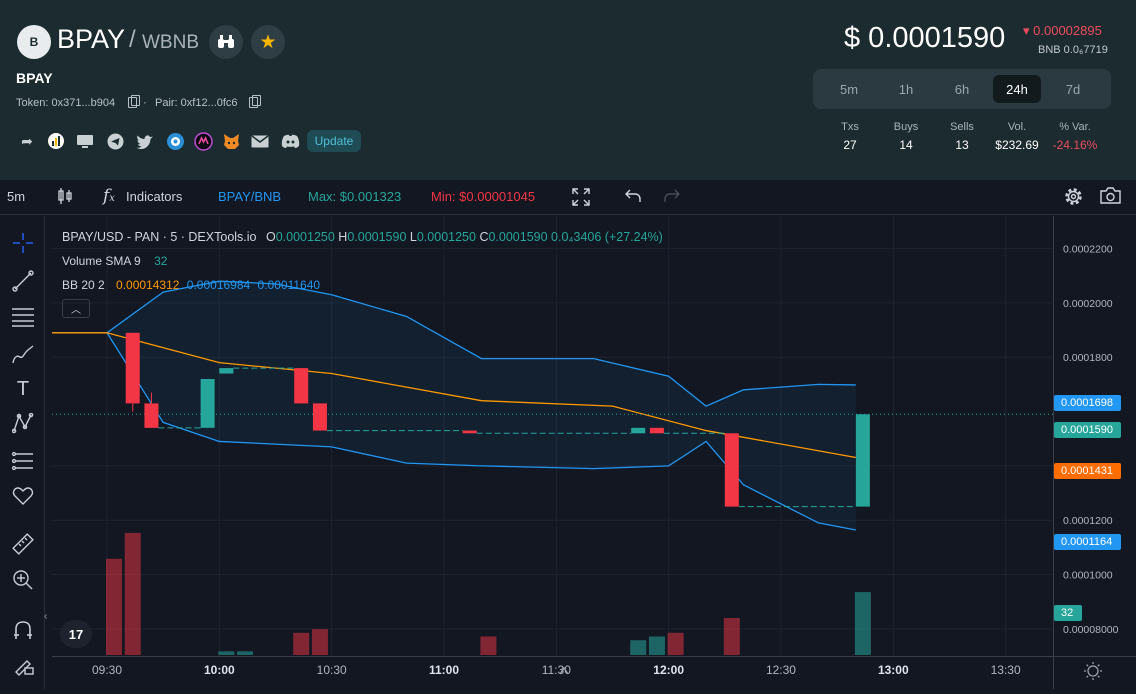  Describe the element at coordinates (1073, 89) in the screenshot. I see `timeframe-7d: 7d` at that location.